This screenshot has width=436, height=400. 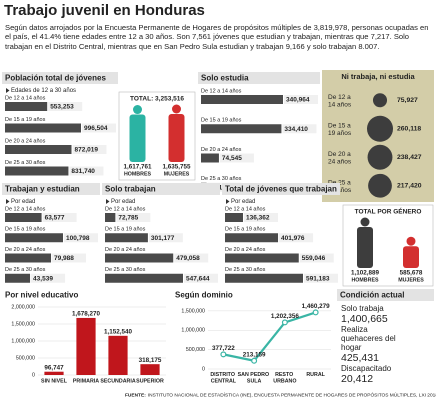 What do you see at coordinates (364, 319) in the screenshot?
I see `stat-value: 1,400,665` at bounding box center [364, 319].